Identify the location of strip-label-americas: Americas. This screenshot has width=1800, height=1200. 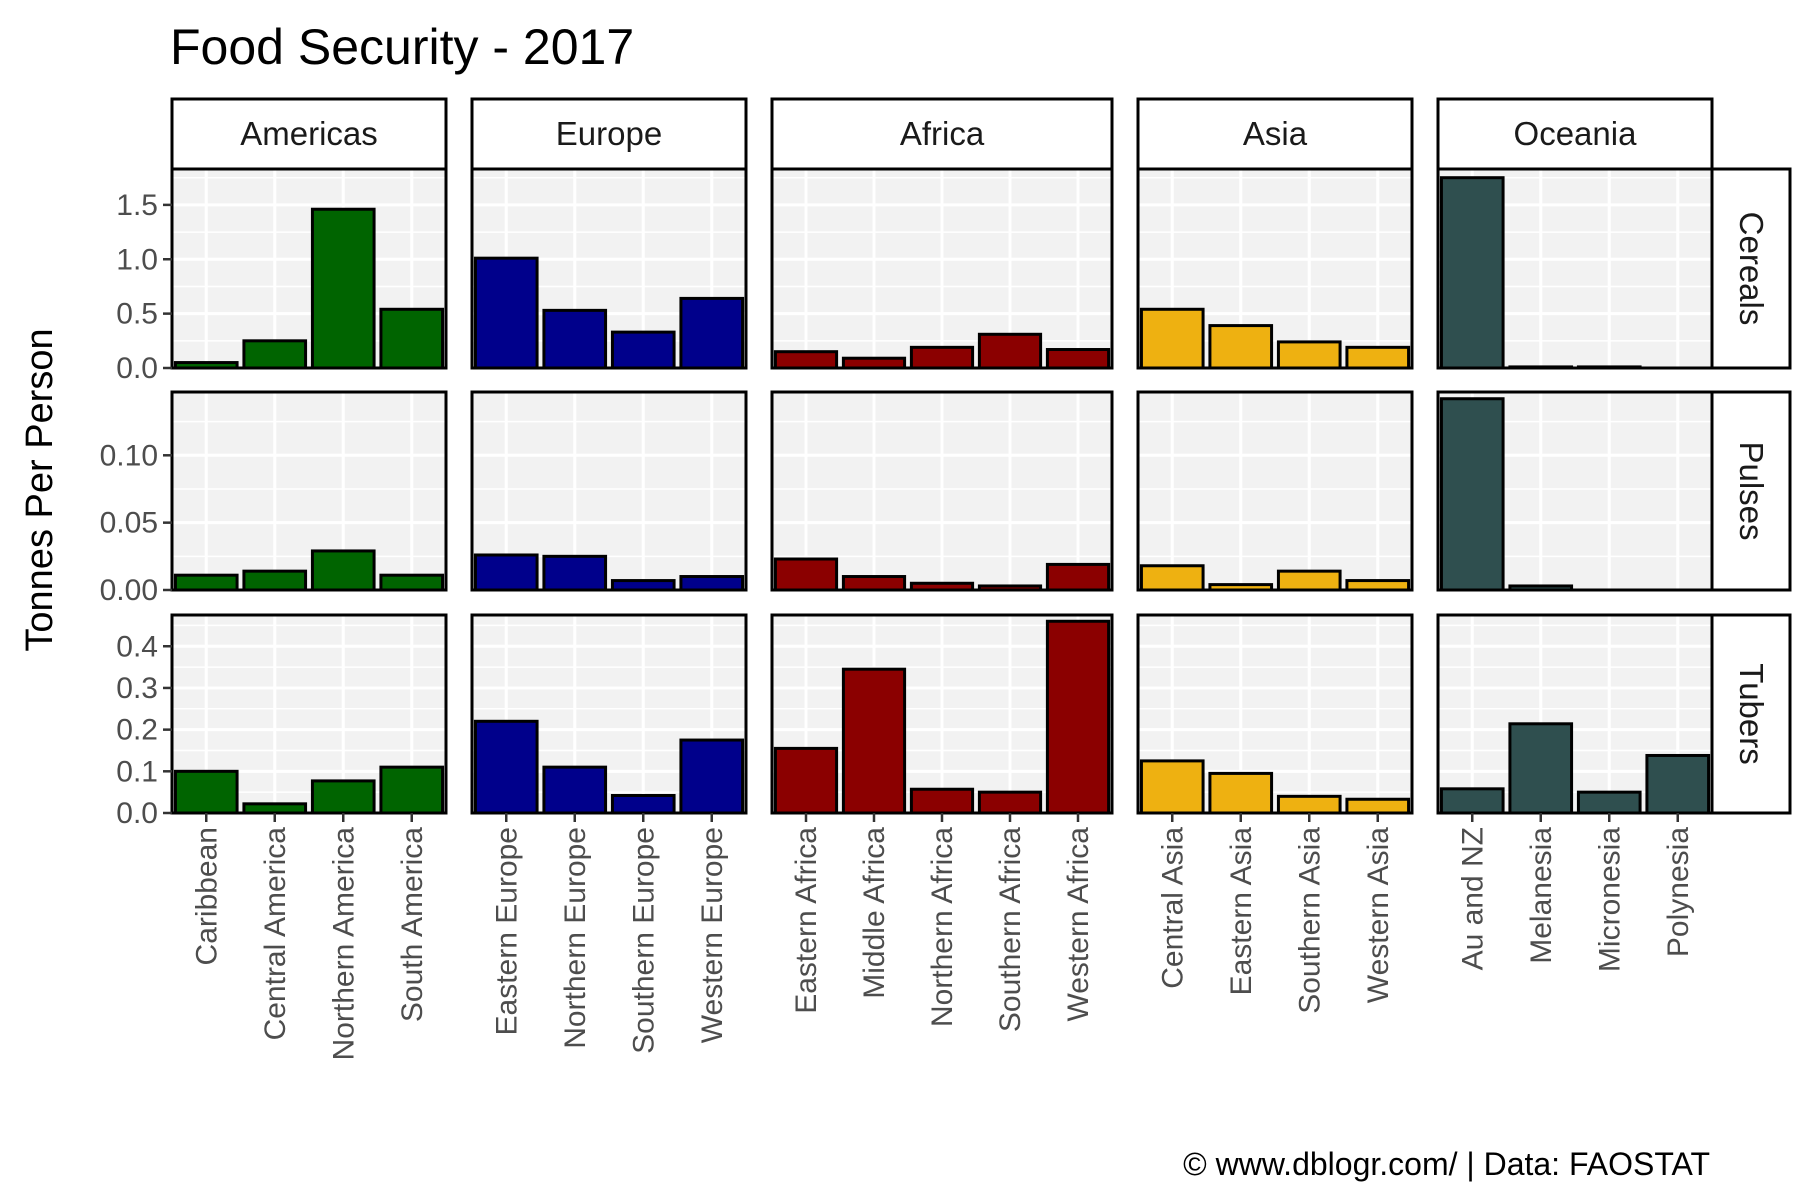
(309, 133).